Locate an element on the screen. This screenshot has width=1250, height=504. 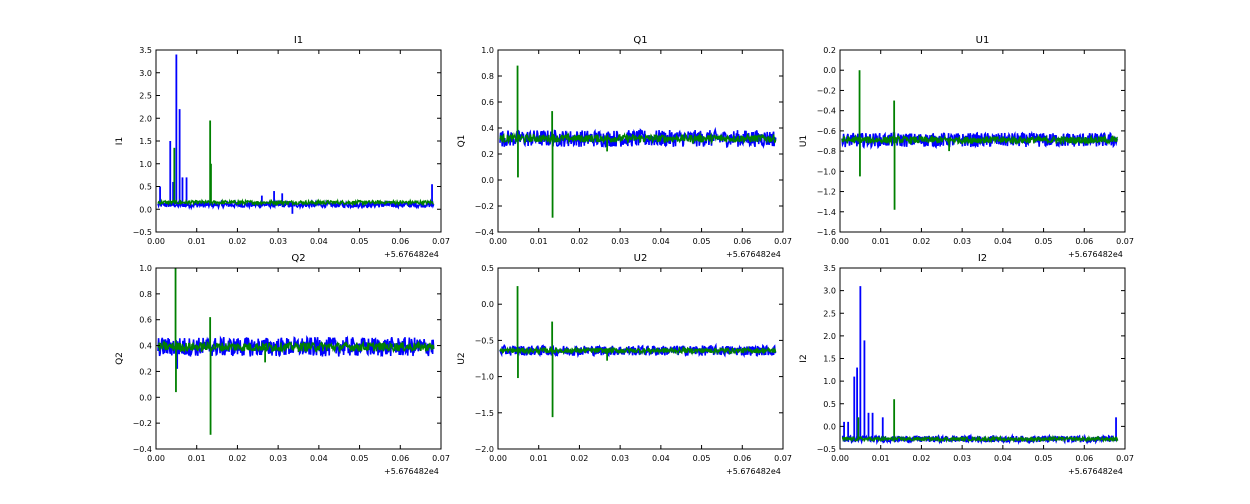
y-tick-label: −0.8 is located at coordinates (826, 151).